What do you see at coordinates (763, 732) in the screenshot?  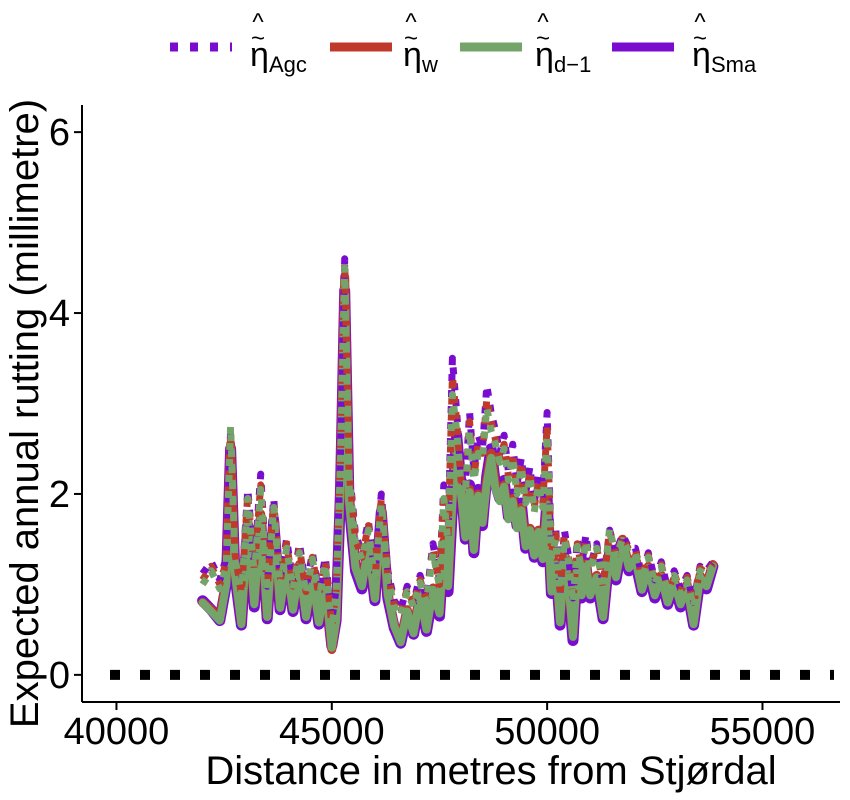 I see `x-tick-label-55000: 55000` at bounding box center [763, 732].